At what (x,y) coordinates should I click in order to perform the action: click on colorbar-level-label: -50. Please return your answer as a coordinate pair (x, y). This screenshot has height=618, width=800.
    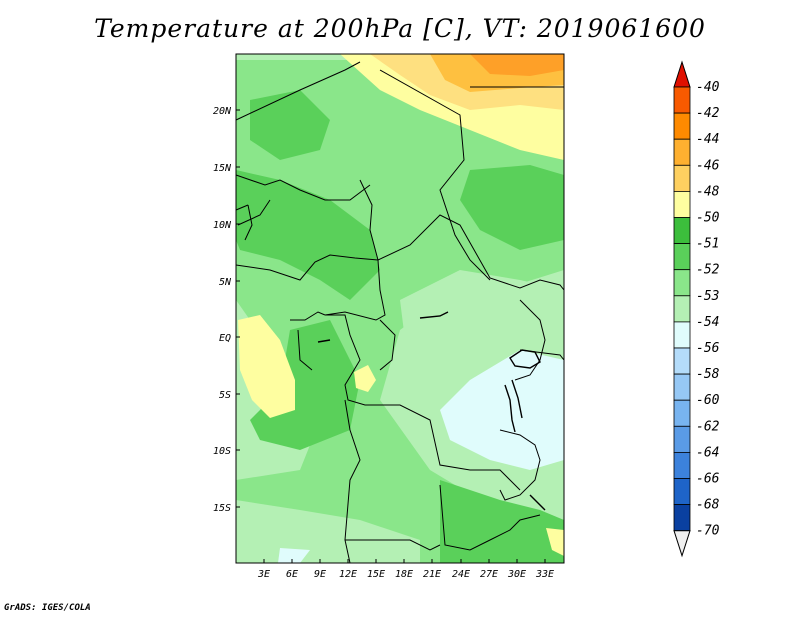
    Looking at the image, I should click on (708, 218).